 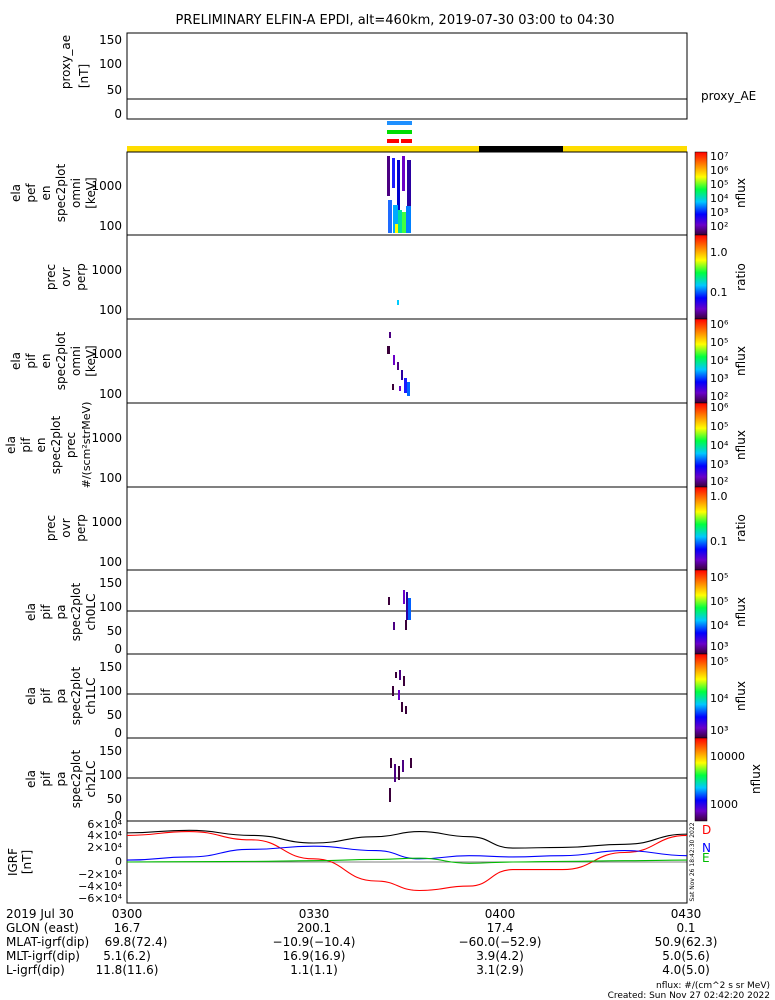 What do you see at coordinates (314, 928) in the screenshot?
I see `ephem-val: 200.1` at bounding box center [314, 928].